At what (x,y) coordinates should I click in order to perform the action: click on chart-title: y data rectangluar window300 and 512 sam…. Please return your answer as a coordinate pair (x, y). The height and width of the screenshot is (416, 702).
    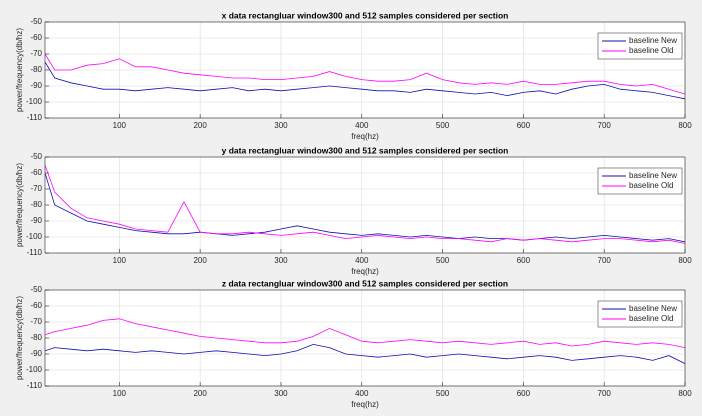
    Looking at the image, I should click on (365, 150).